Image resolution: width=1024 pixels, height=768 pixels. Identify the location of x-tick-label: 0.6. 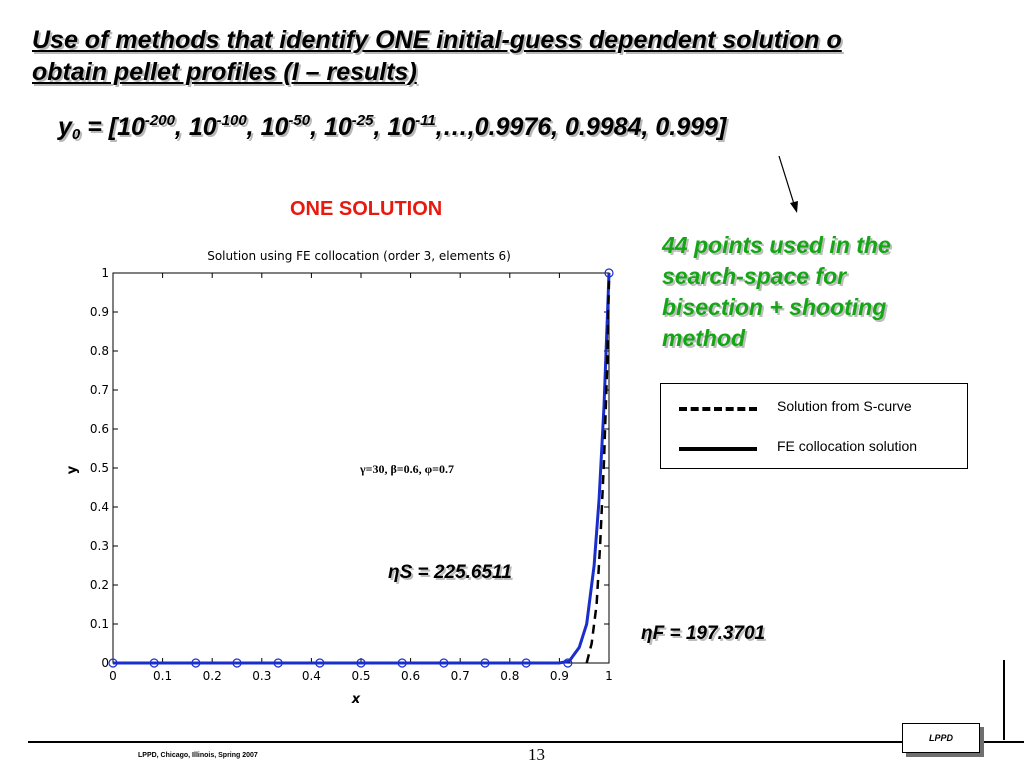
(410, 676).